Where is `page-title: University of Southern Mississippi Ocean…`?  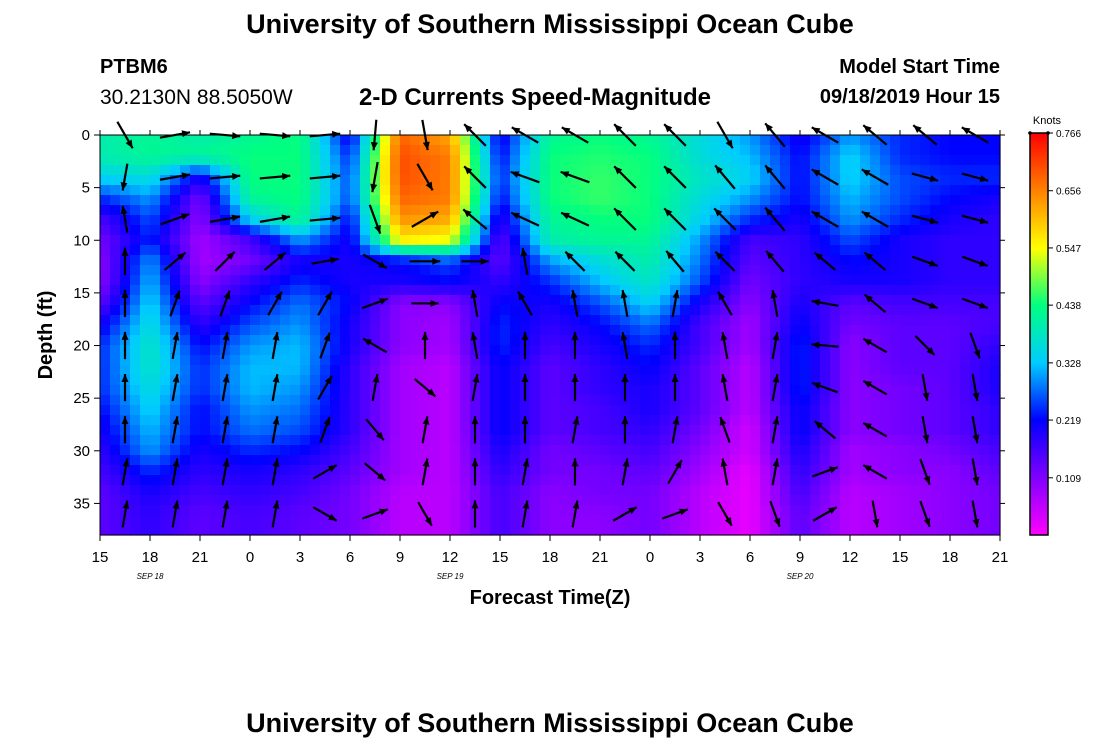
page-title: University of Southern Mississippi Ocean… is located at coordinates (550, 24).